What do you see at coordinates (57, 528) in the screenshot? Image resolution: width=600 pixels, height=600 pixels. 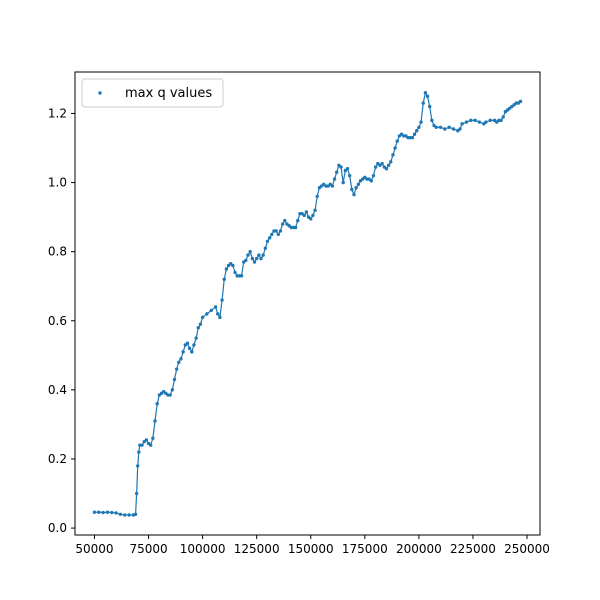 I see `y-tick-label: 0.0` at bounding box center [57, 528].